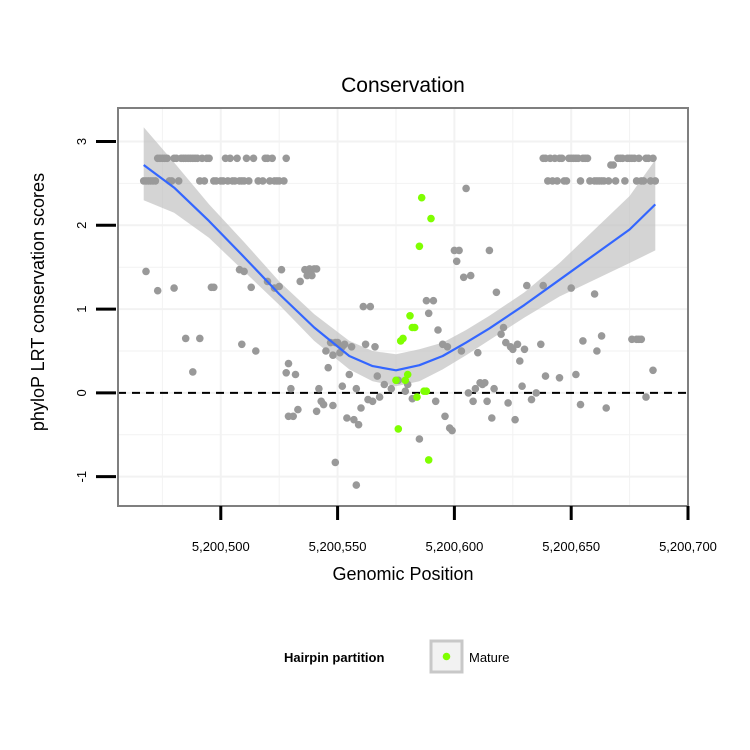 The image size is (750, 750). Describe the element at coordinates (454, 546) in the screenshot. I see `x-tick-label: 5,200,600` at that location.